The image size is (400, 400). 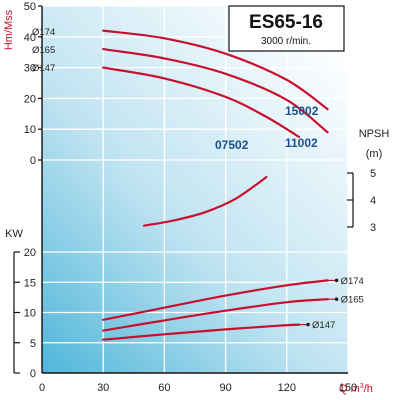 What do you see at coordinates (373, 201) in the screenshot?
I see `npsh-tick-label: 4` at bounding box center [373, 201].